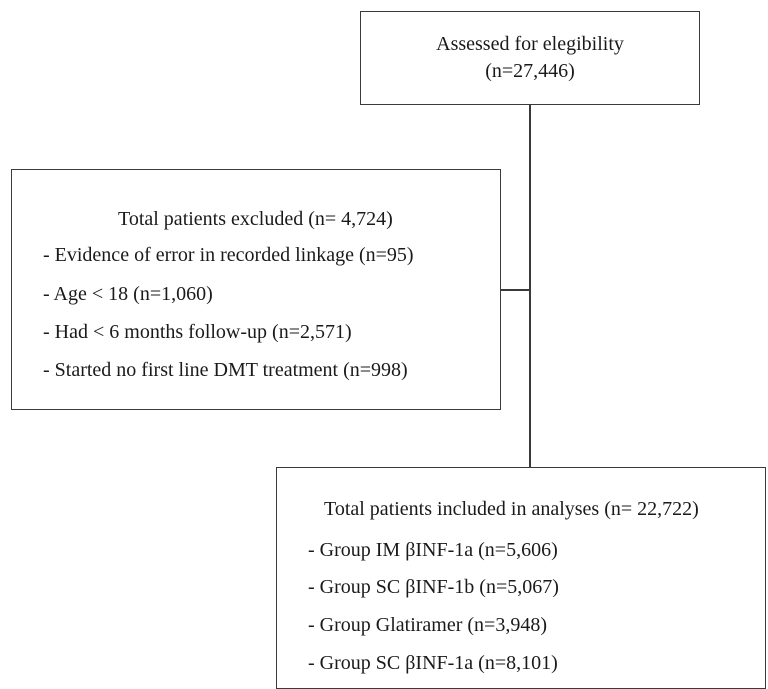 Image resolution: width=768 pixels, height=689 pixels. I want to click on excluded-item: - Age < 18 (n=1,060), so click(128, 294).